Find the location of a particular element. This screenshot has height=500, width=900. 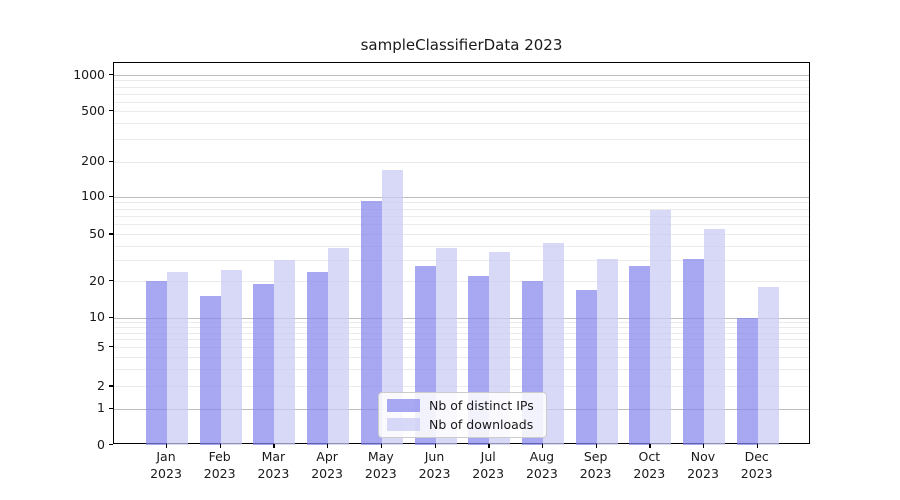

x-tick-label-feb: Feb 2023 is located at coordinates (219, 465).